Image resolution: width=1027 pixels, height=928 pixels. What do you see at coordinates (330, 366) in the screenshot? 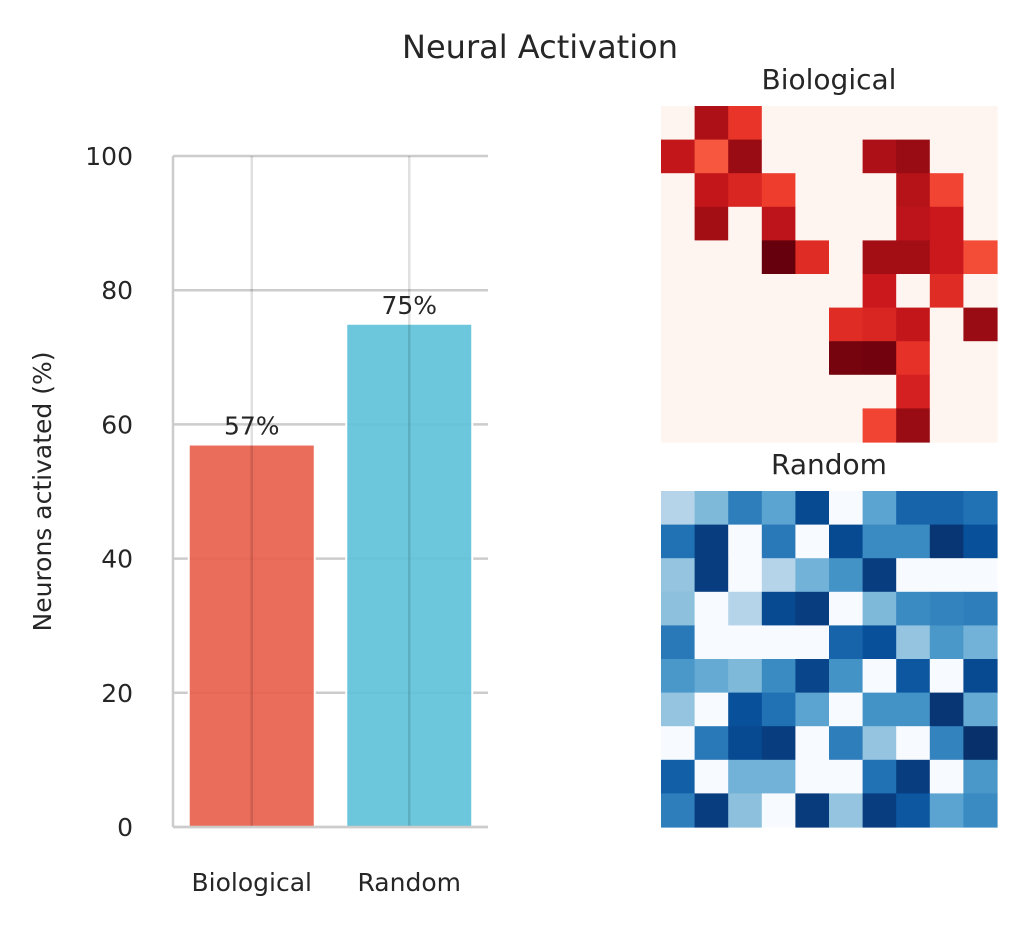
I see `bar-data-labels: 57% 75%` at bounding box center [330, 366].